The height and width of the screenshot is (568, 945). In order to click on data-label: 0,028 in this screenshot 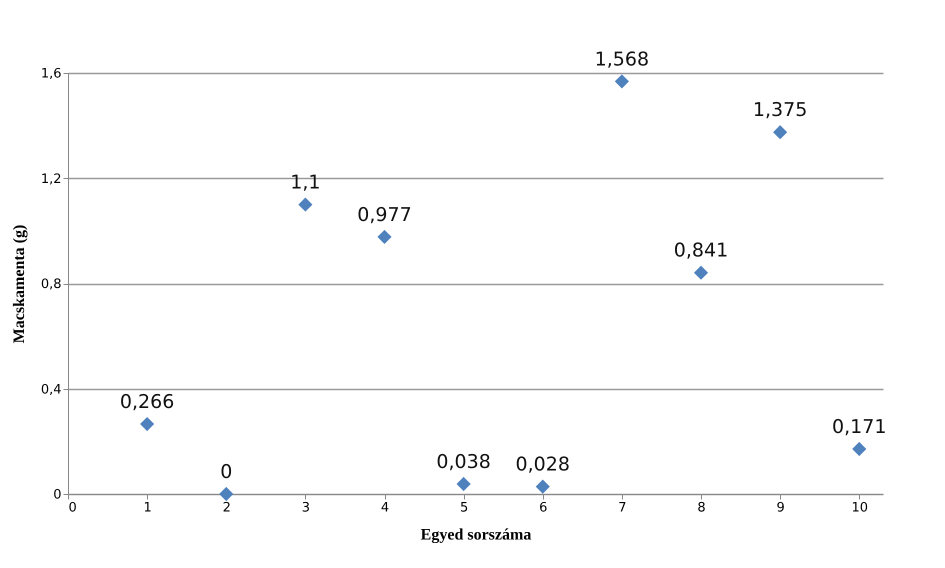, I will do `click(543, 465)`.